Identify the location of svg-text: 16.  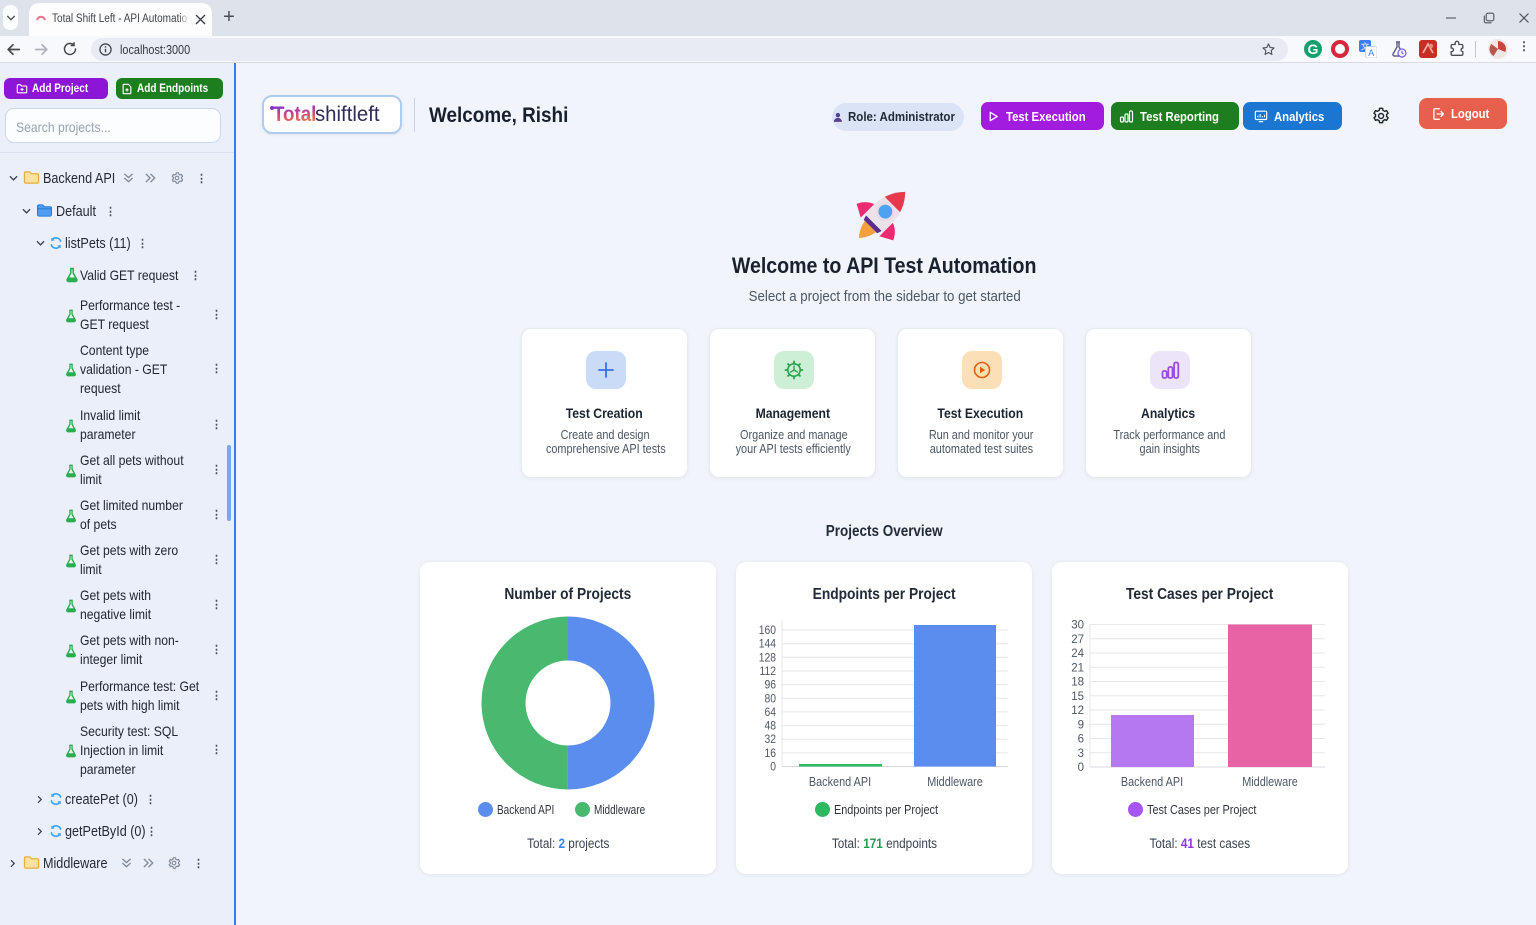
(770, 753).